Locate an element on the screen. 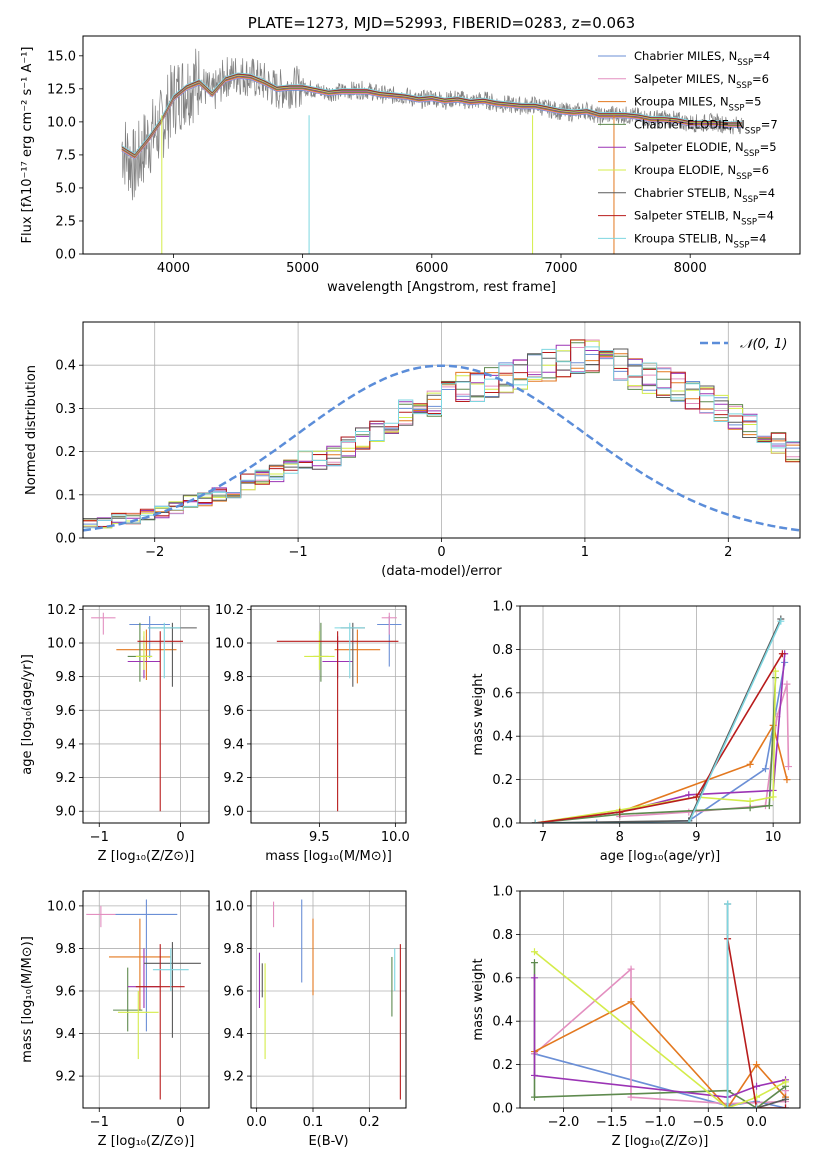  y-tick-label: 0.4 is located at coordinates (502, 1022).